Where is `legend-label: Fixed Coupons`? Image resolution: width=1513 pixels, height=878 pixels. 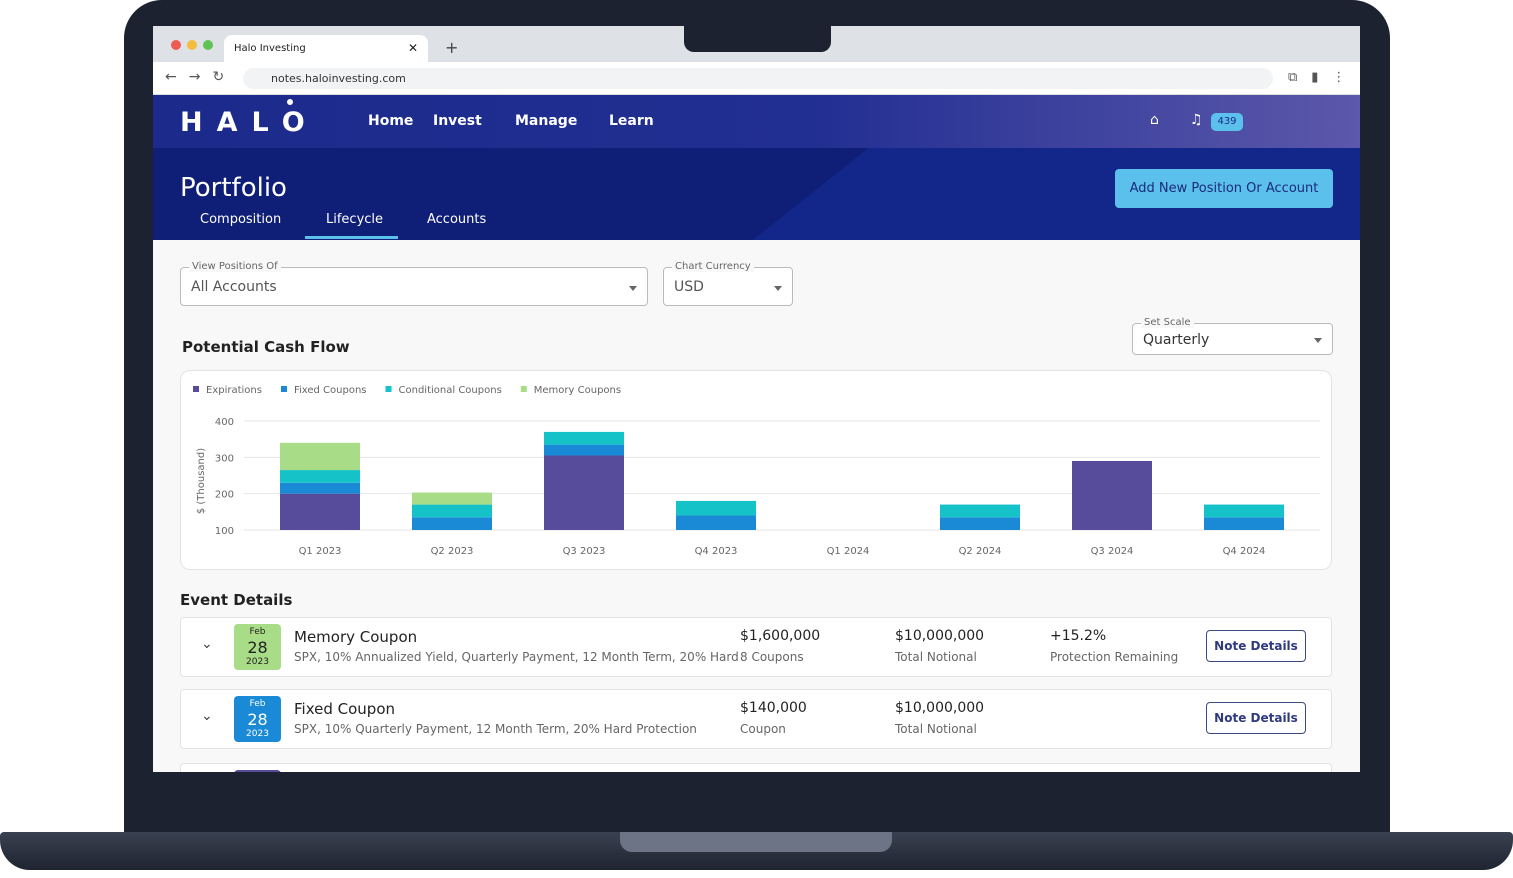
legend-label: Fixed Coupons is located at coordinates (330, 390).